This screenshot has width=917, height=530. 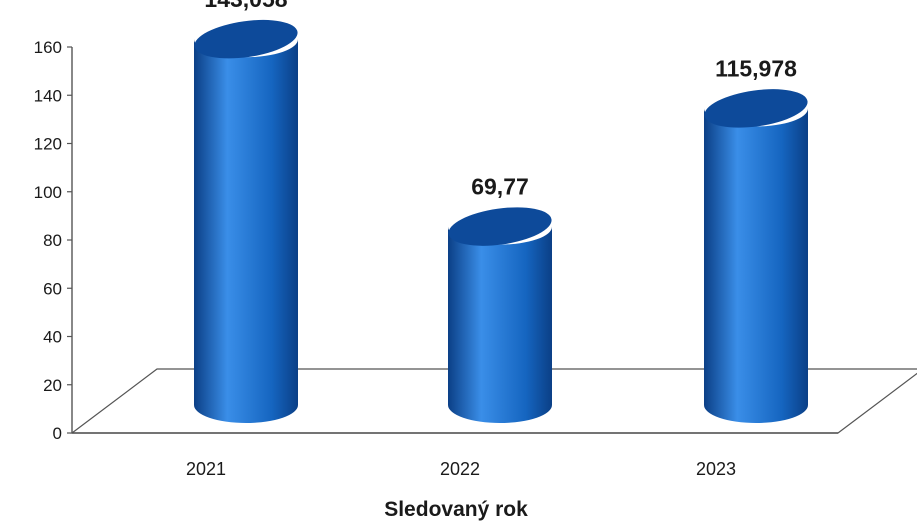 I want to click on y-tick-label: 80, so click(x=52, y=240).